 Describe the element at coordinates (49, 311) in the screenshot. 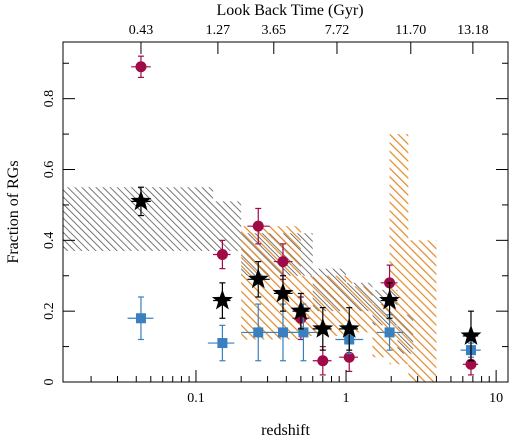

I see `y-tick-label: 0.2` at that location.